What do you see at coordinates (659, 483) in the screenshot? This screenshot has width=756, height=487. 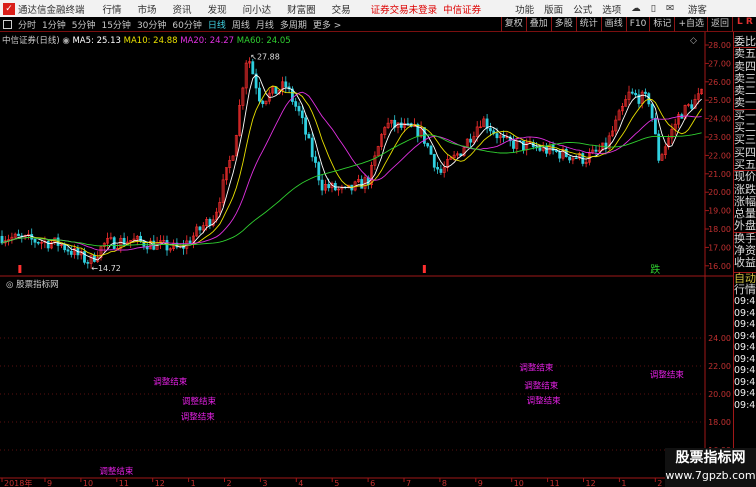 I see `x-tick-label: 2` at bounding box center [659, 483].